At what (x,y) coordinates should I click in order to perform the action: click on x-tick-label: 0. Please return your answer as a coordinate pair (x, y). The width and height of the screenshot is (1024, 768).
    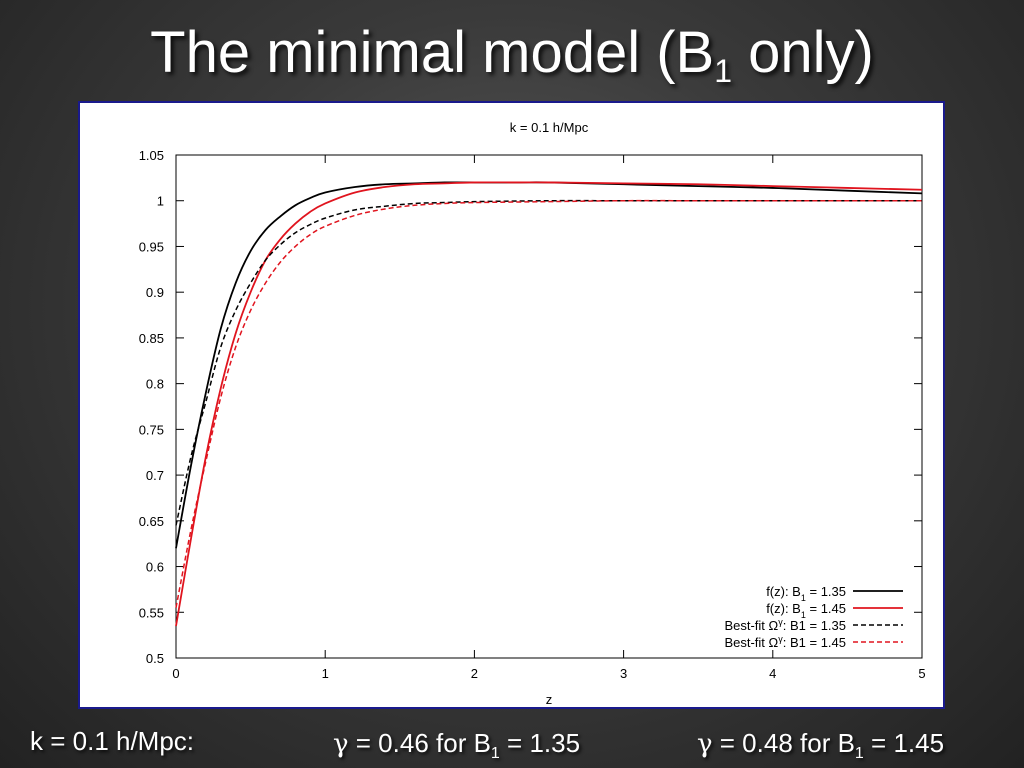
    Looking at the image, I should click on (175, 673).